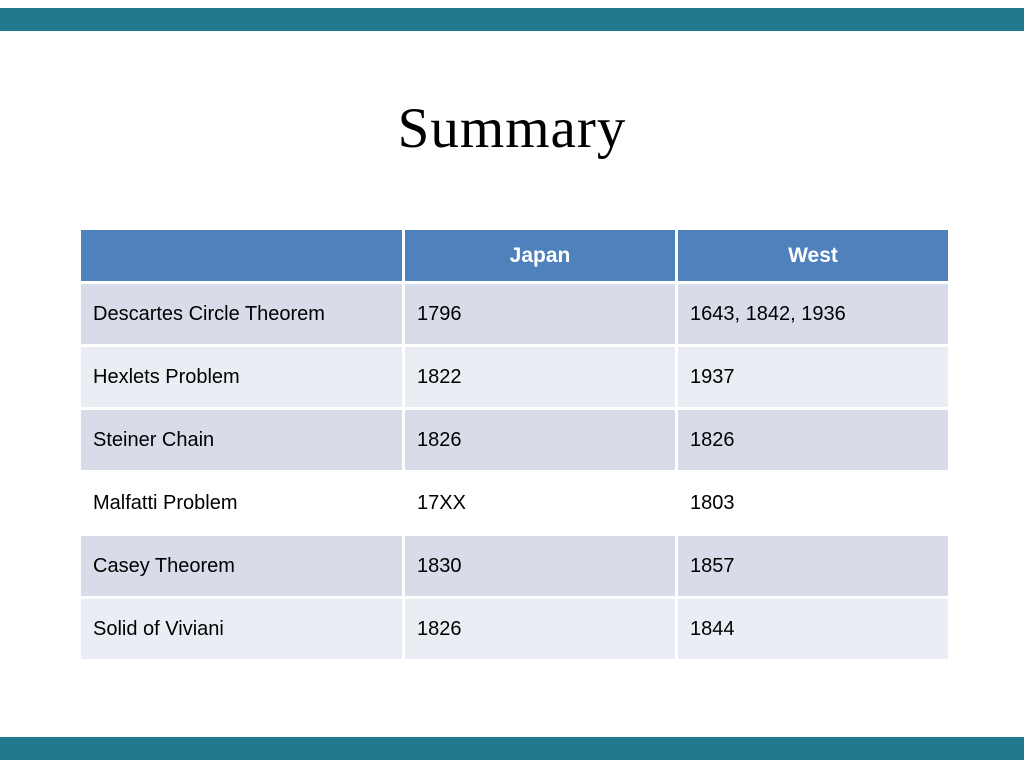 The width and height of the screenshot is (1024, 768). What do you see at coordinates (241, 314) in the screenshot?
I see `row-label: Descartes Circle Theorem` at bounding box center [241, 314].